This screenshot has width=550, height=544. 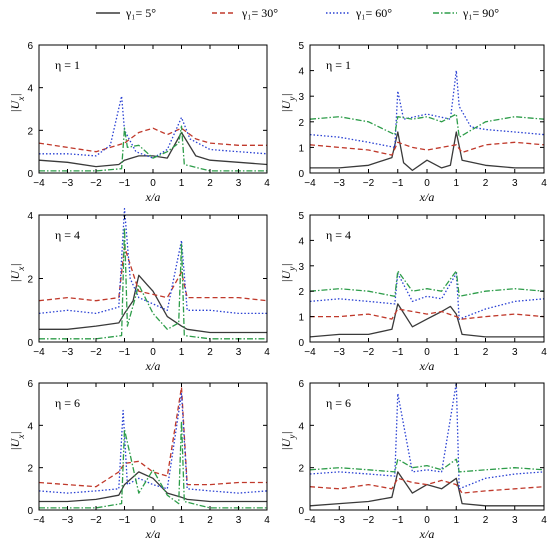 I want to click on panel-1: −4 −3 −2 −1 0 1 2 3 4 0 1 2 3 4 5 x/a |Uy| η = 1, so click(x=413, y=122).